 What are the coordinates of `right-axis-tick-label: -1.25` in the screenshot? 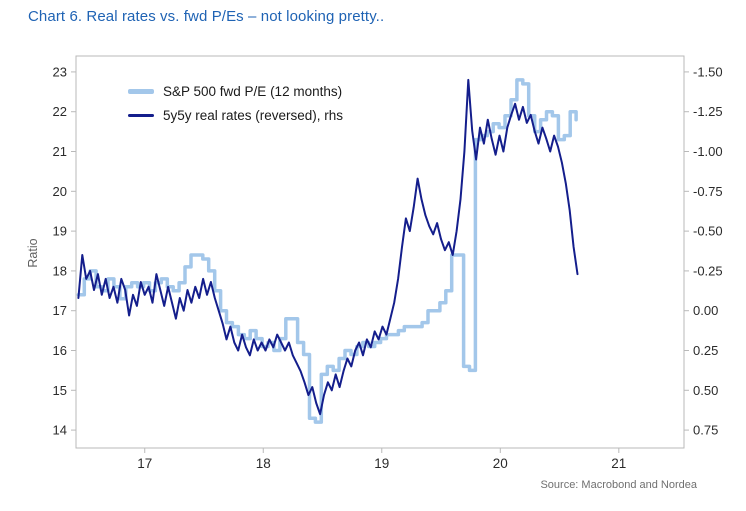 It's located at (708, 111).